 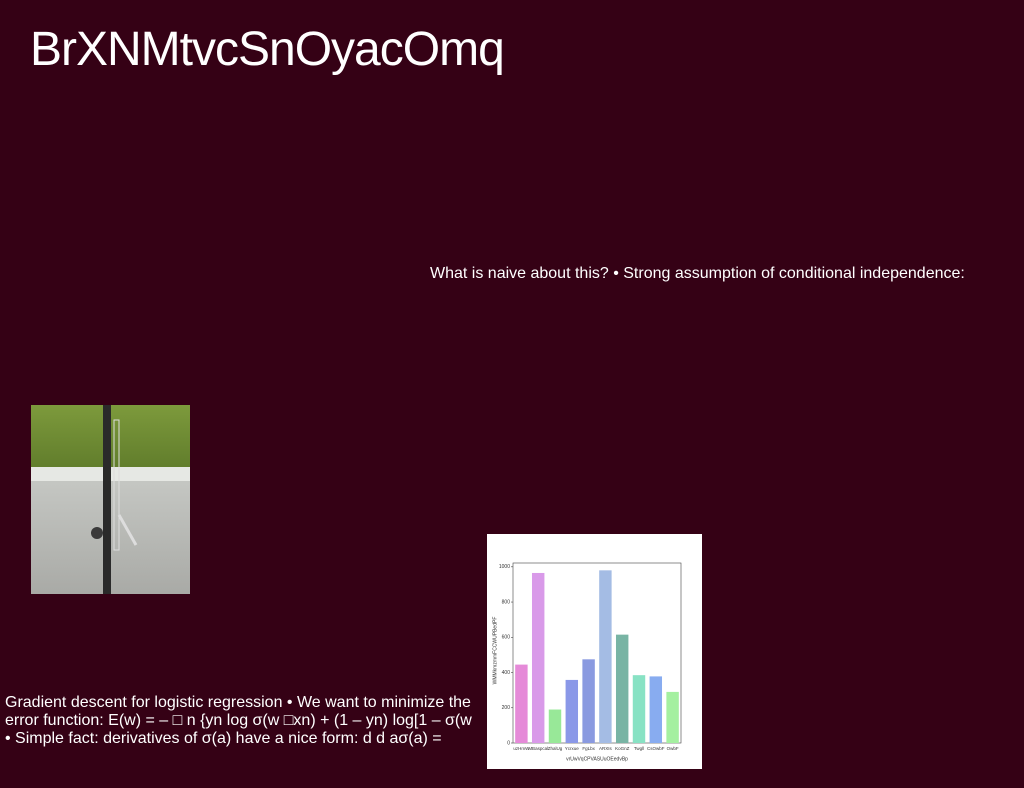 I want to click on x-tick-label: Twgll, so click(x=639, y=748).